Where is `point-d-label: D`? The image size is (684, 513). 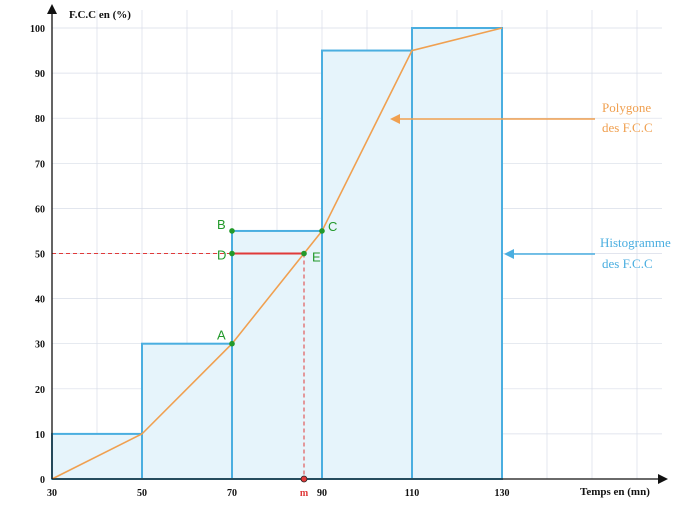 point-d-label: D is located at coordinates (221, 255).